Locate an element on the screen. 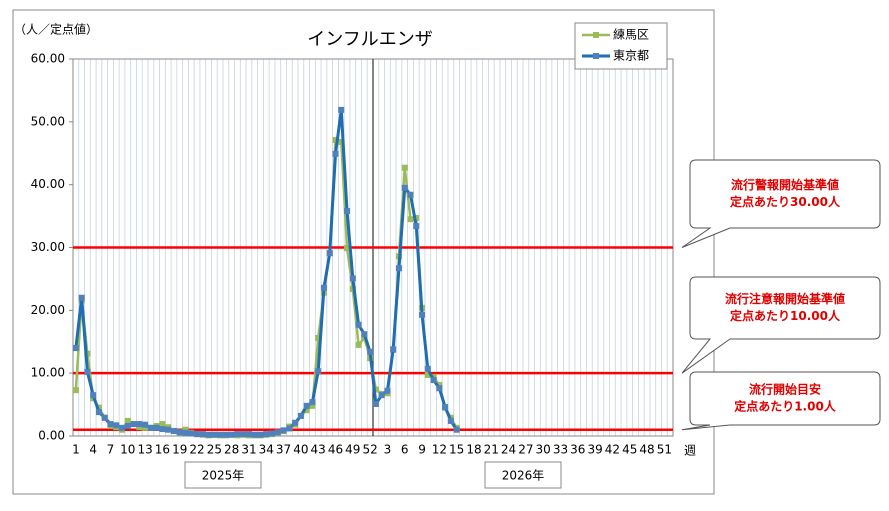  x-tick-label: 24 is located at coordinates (508, 450).